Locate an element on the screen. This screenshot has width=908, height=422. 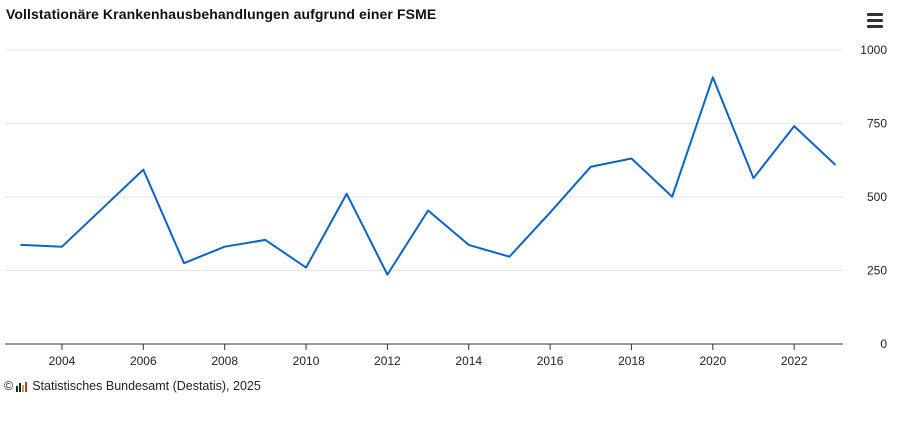
data-point-2006 is located at coordinates (143, 170).